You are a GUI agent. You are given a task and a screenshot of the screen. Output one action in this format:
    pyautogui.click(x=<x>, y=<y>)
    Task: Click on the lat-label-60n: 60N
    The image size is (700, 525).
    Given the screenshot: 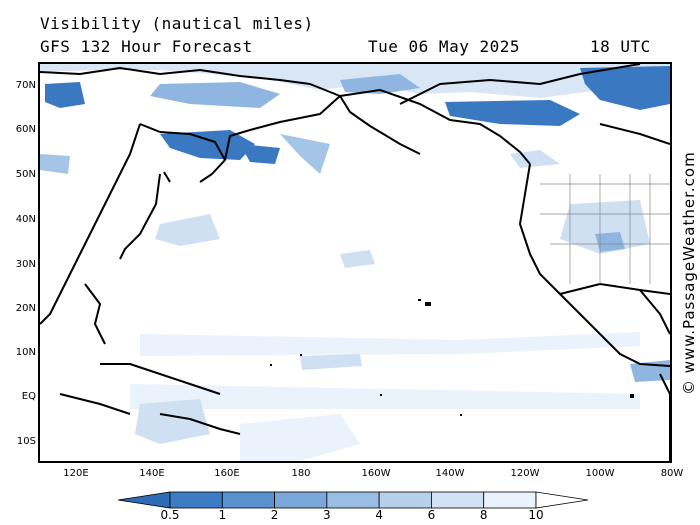 What is the action you would take?
    pyautogui.click(x=25, y=129)
    